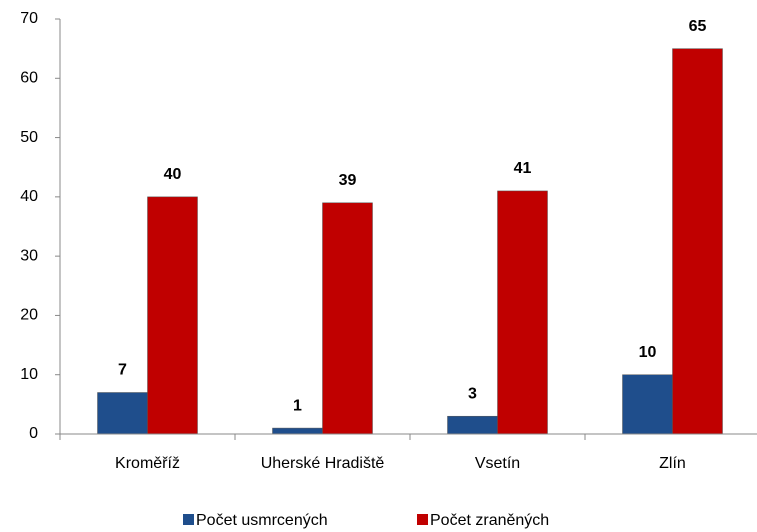 The height and width of the screenshot is (532, 757). What do you see at coordinates (29, 137) in the screenshot?
I see `y-tick-label: 50` at bounding box center [29, 137].